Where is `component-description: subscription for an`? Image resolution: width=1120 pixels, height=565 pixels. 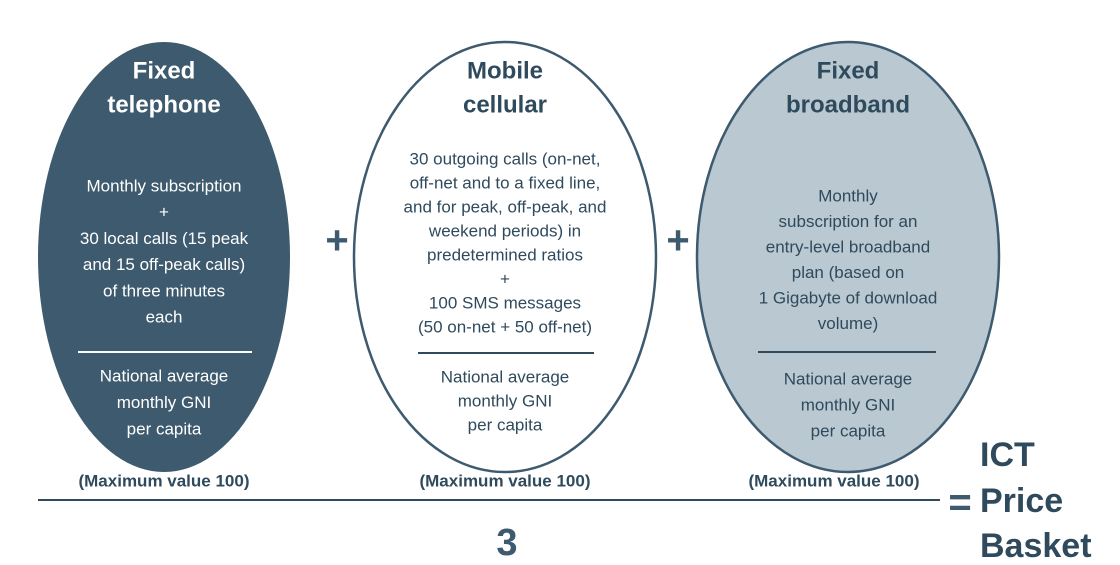
component-description: subscription for an is located at coordinates (848, 221).